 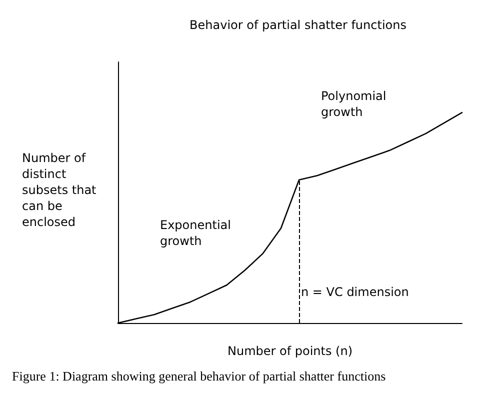 What do you see at coordinates (199, 376) in the screenshot?
I see `caption: Figure 1: Diagram showing general behavior of partial shatter functions` at bounding box center [199, 376].